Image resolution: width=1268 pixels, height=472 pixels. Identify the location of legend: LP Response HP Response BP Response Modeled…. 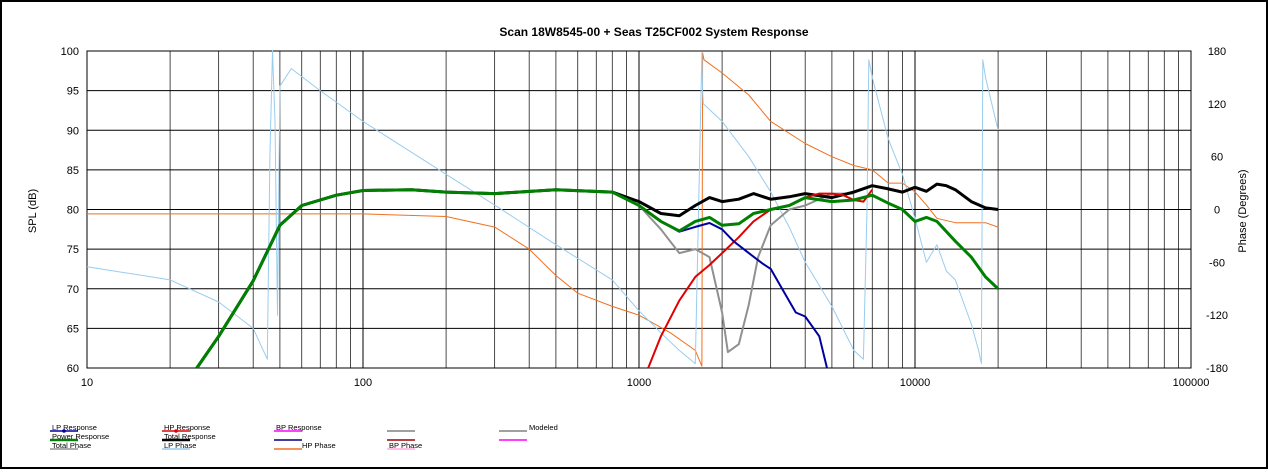
(304, 436).